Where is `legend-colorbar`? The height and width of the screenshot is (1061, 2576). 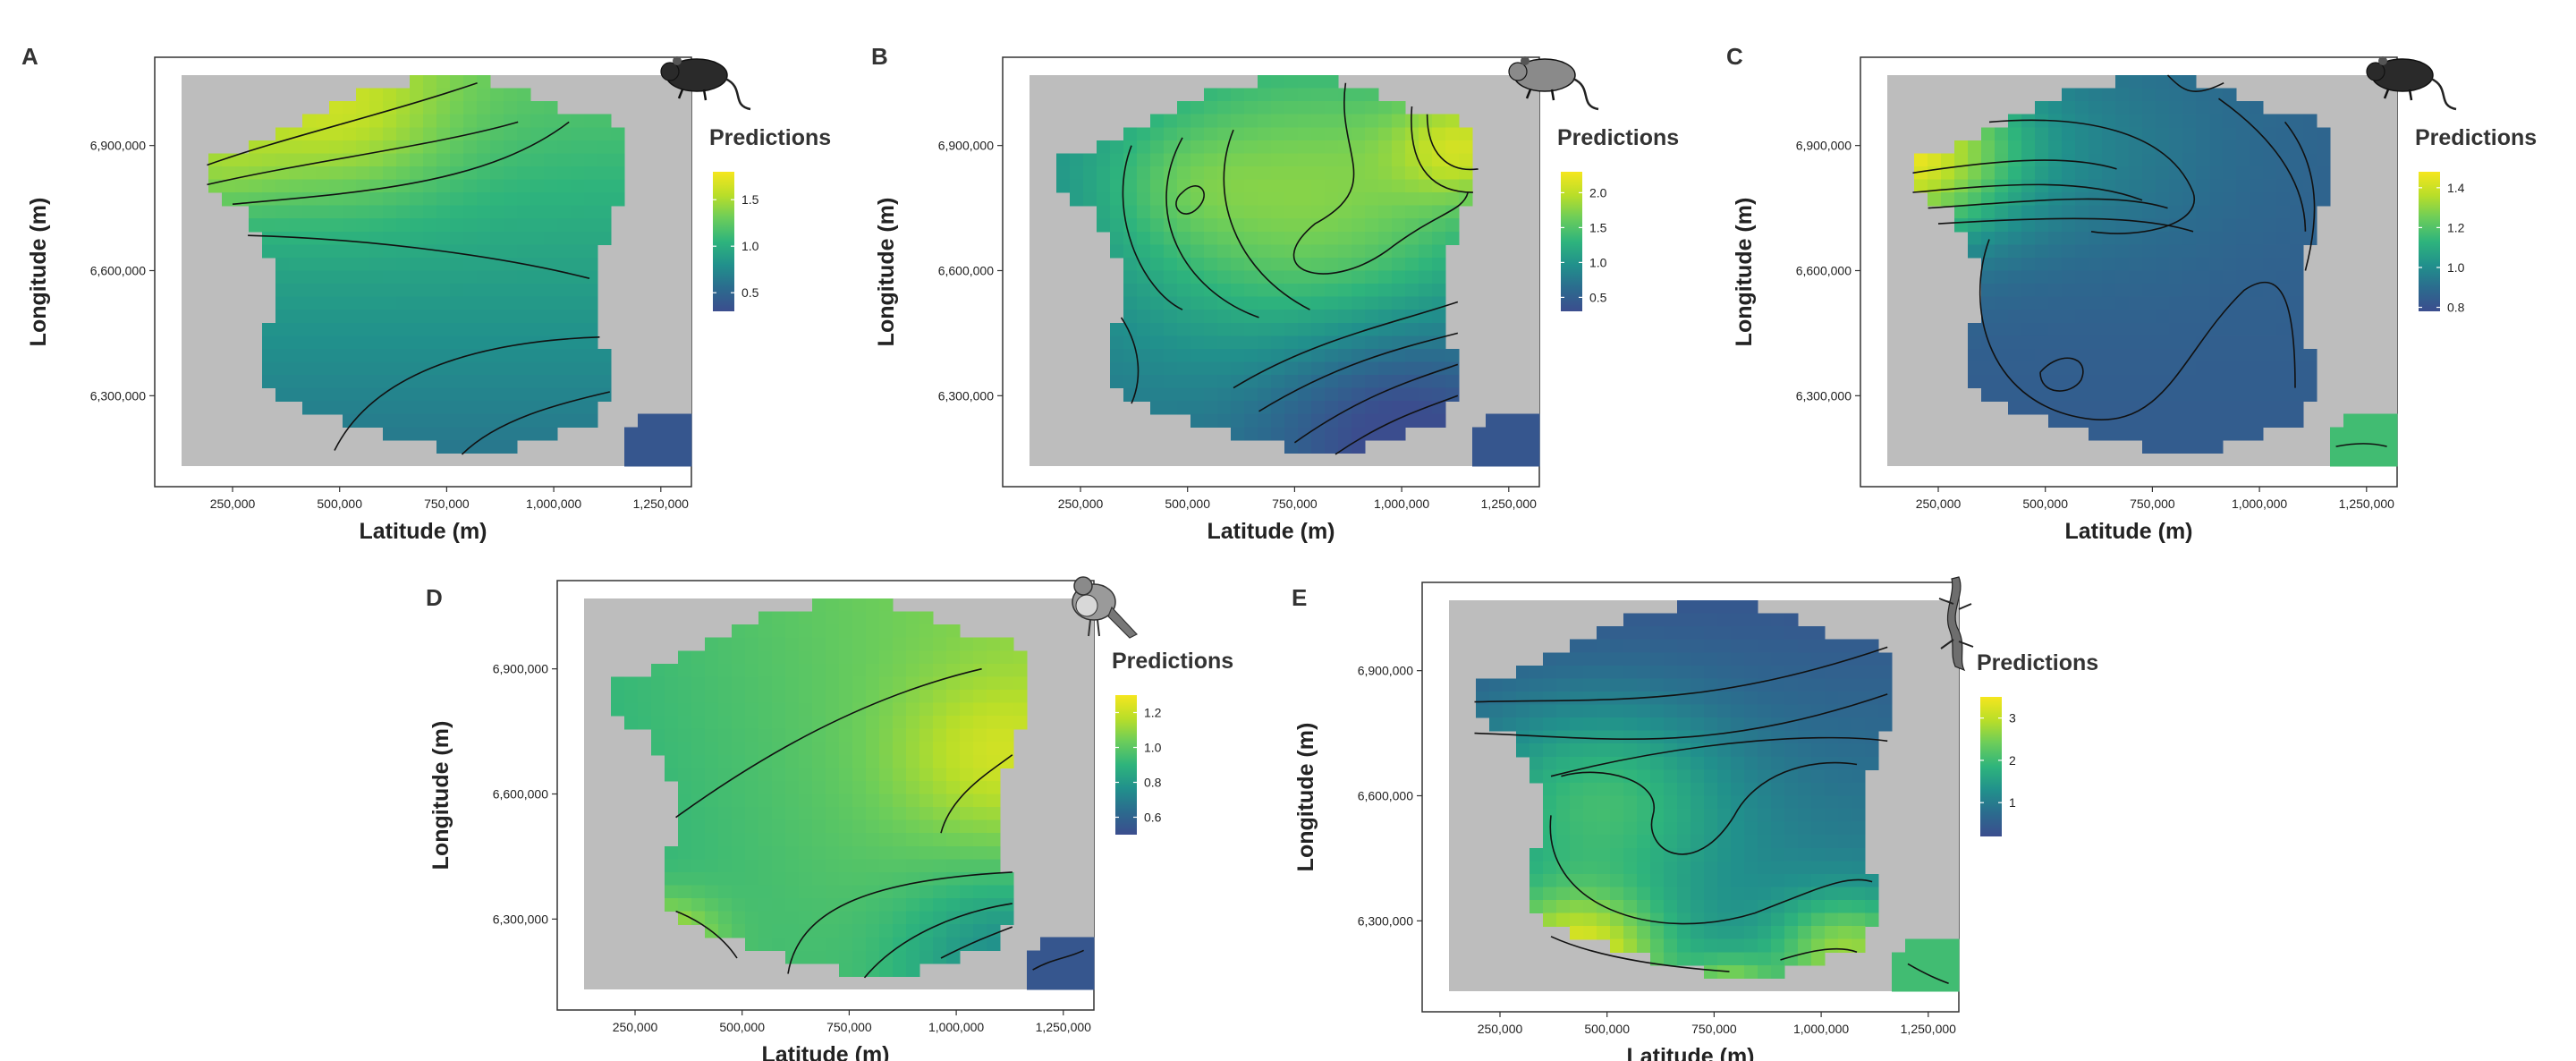 legend-colorbar is located at coordinates (1991, 766).